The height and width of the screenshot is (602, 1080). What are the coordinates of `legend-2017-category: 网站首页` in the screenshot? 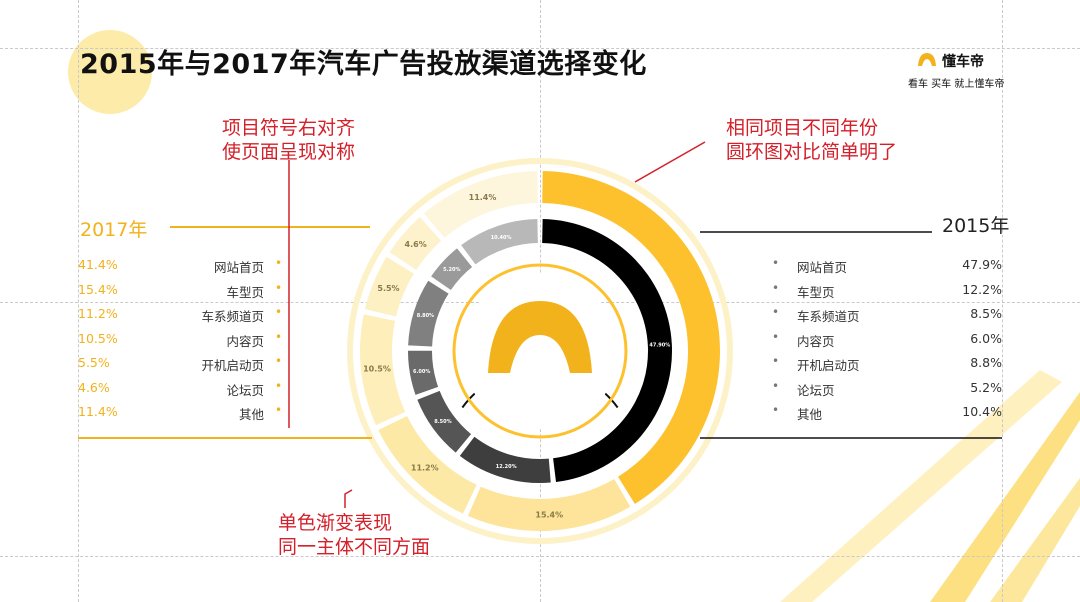 It's located at (238, 267).